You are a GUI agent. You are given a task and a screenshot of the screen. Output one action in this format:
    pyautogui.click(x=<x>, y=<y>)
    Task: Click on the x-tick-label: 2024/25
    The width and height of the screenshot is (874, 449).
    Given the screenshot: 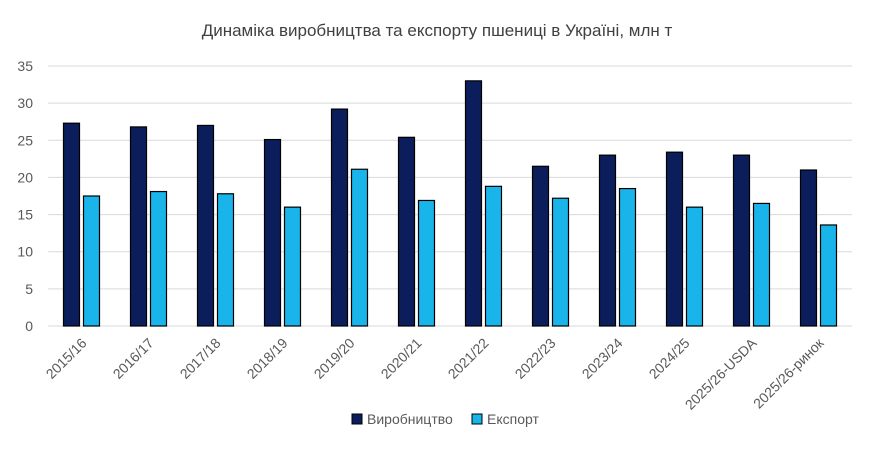 What is the action you would take?
    pyautogui.click(x=669, y=358)
    